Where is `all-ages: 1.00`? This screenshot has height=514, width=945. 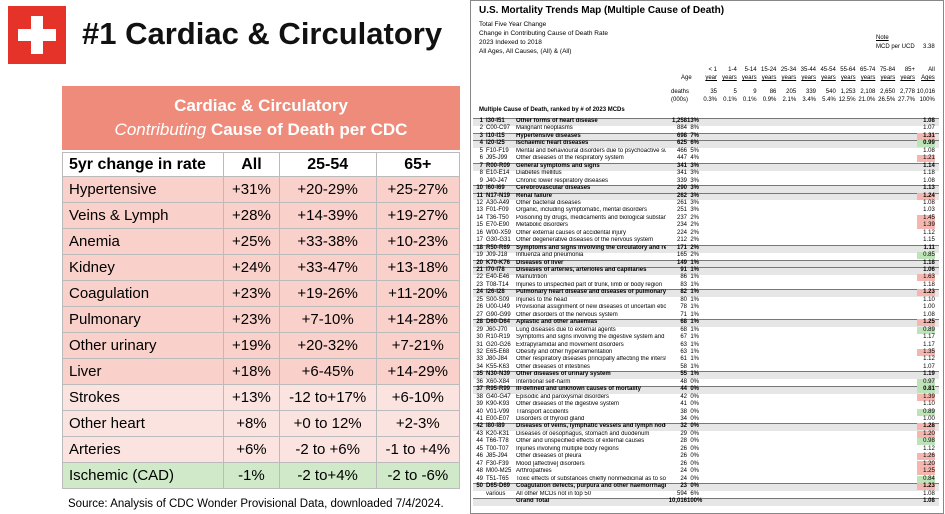
all-ages: 1.00 is located at coordinates (929, 419).